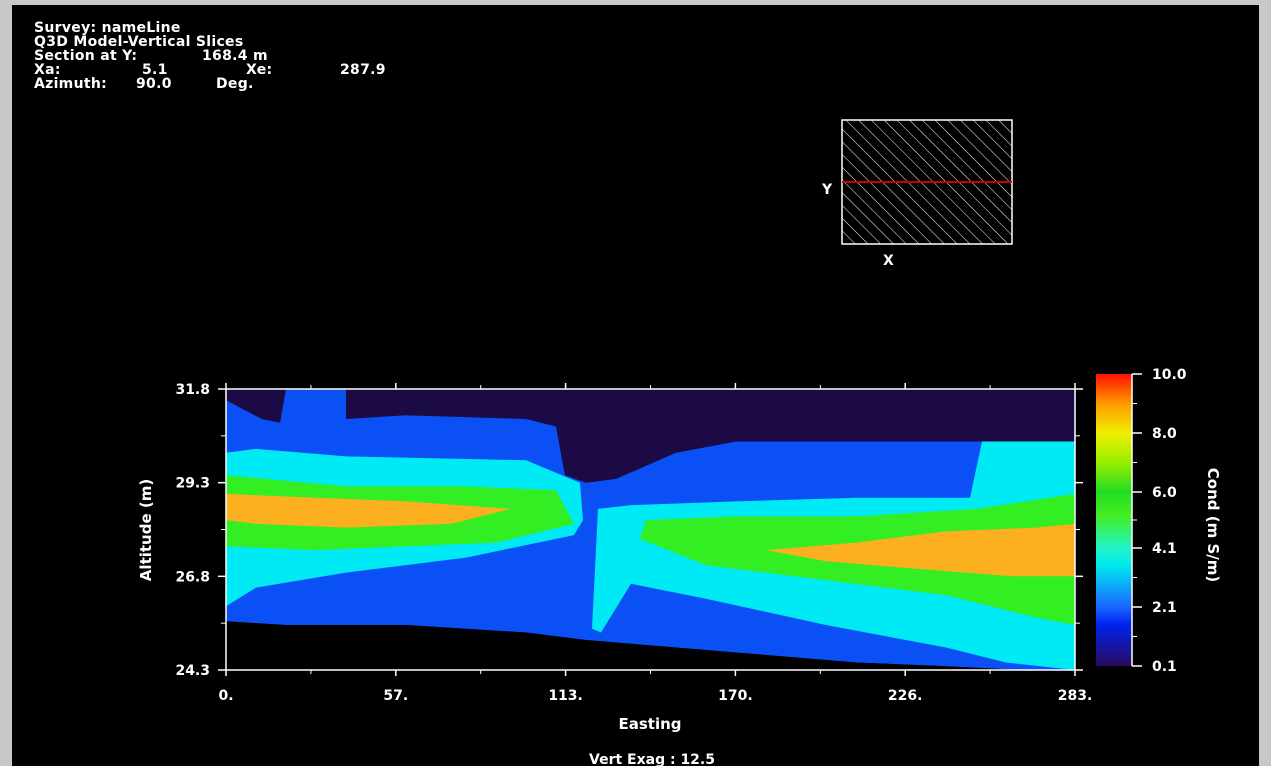 Image resolution: width=1271 pixels, height=766 pixels. I want to click on y-tick-label: 31.8, so click(192, 390).